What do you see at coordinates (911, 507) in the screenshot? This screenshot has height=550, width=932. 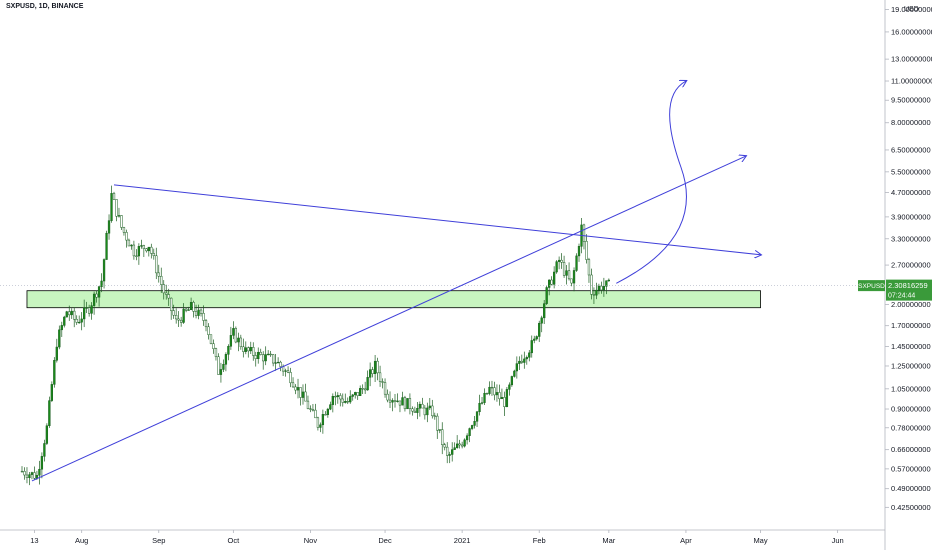 I see `price-tick-label: 0.42500000` at bounding box center [911, 507].